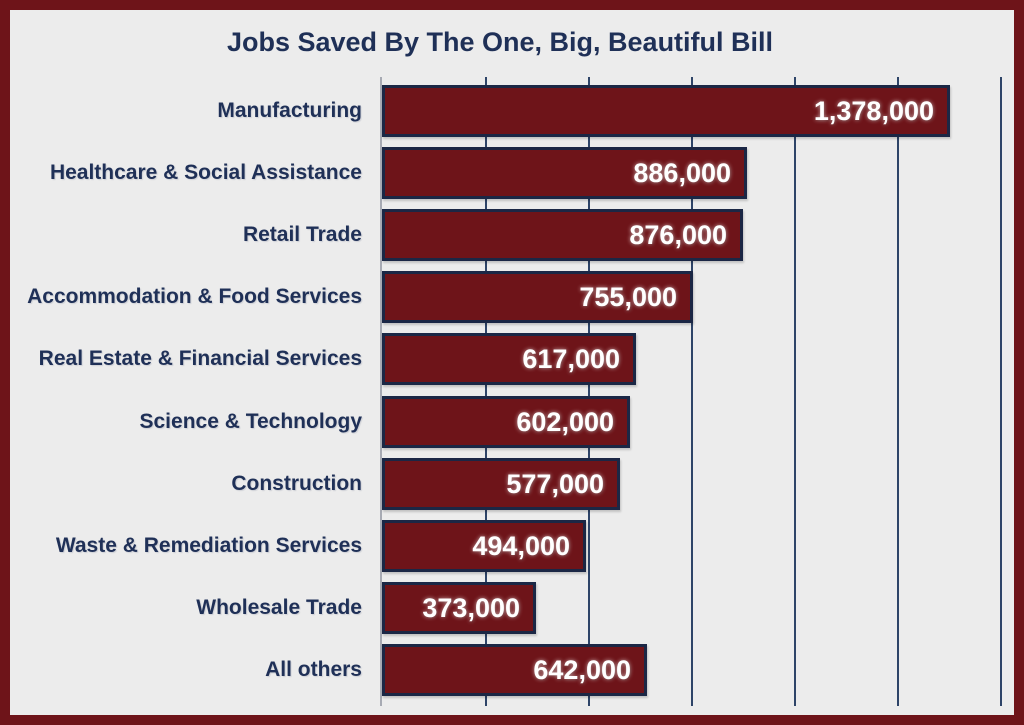 Image resolution: width=1024 pixels, height=725 pixels. I want to click on bar-value-label: 876,000, so click(678, 235).